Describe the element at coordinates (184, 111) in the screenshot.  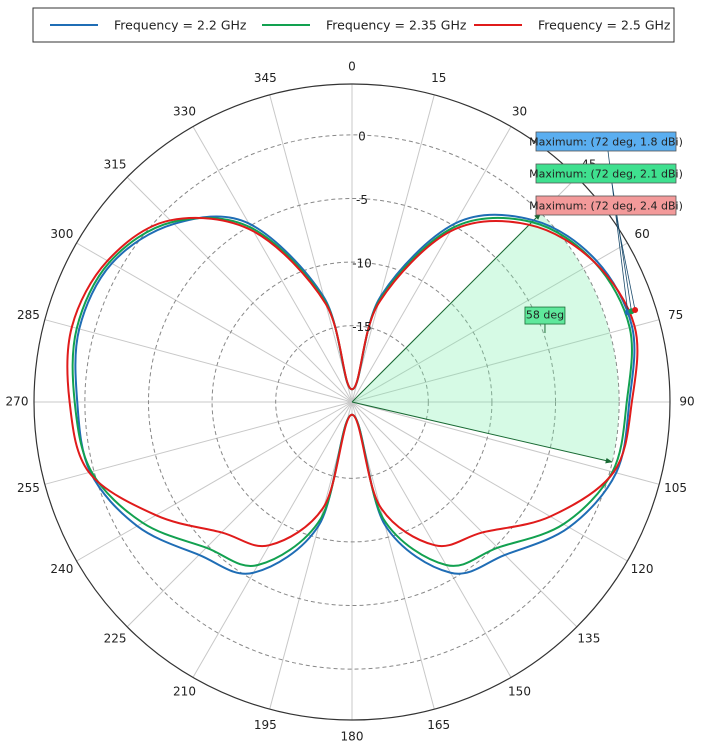
I see `theta-tick-label: 330` at that location.